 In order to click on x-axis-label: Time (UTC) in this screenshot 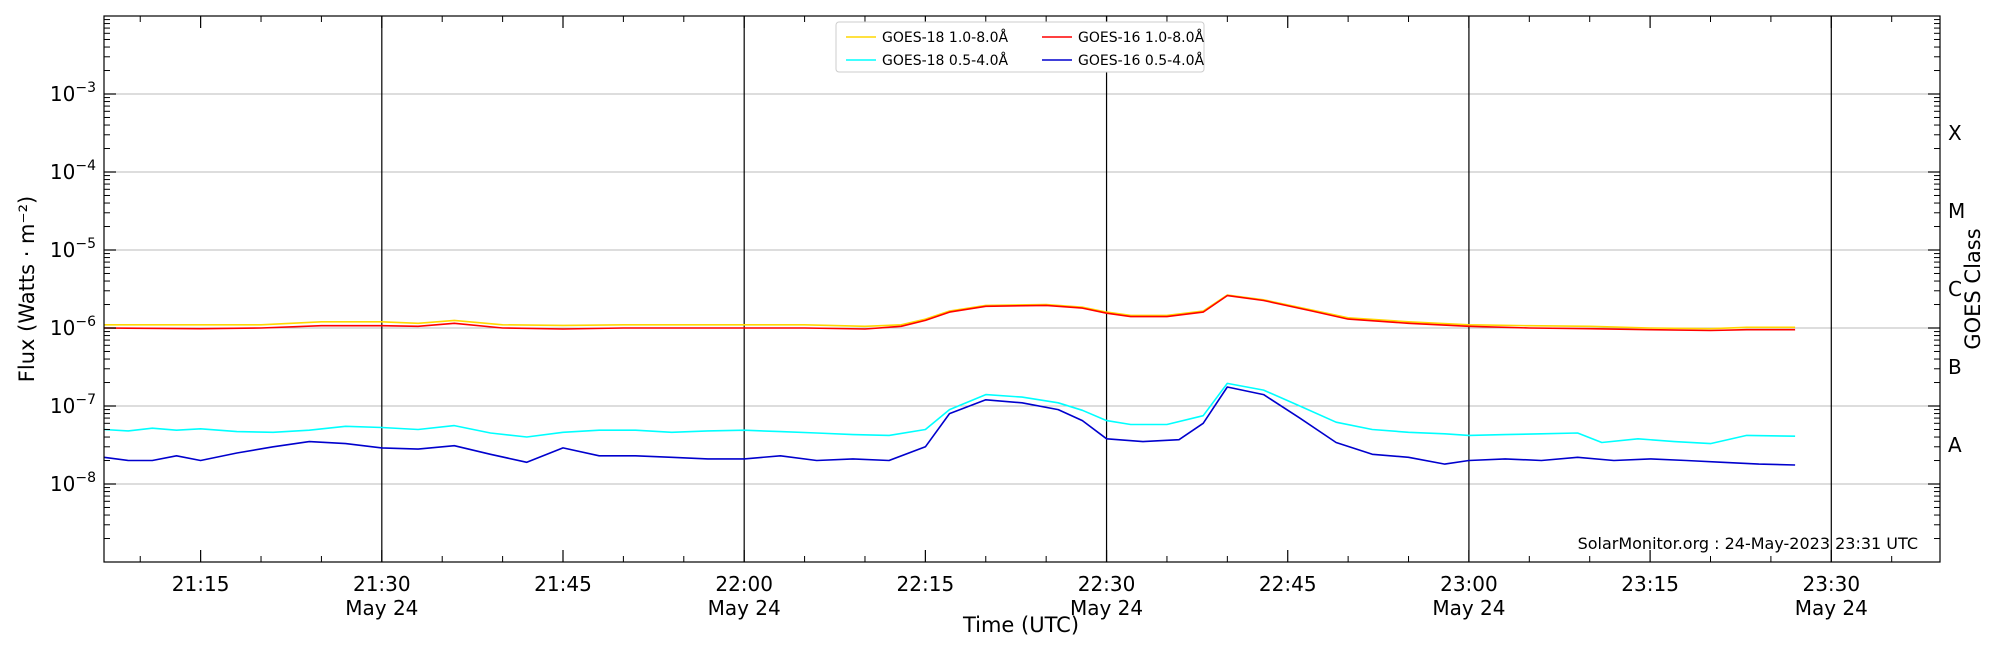, I will do `click(1020, 625)`.